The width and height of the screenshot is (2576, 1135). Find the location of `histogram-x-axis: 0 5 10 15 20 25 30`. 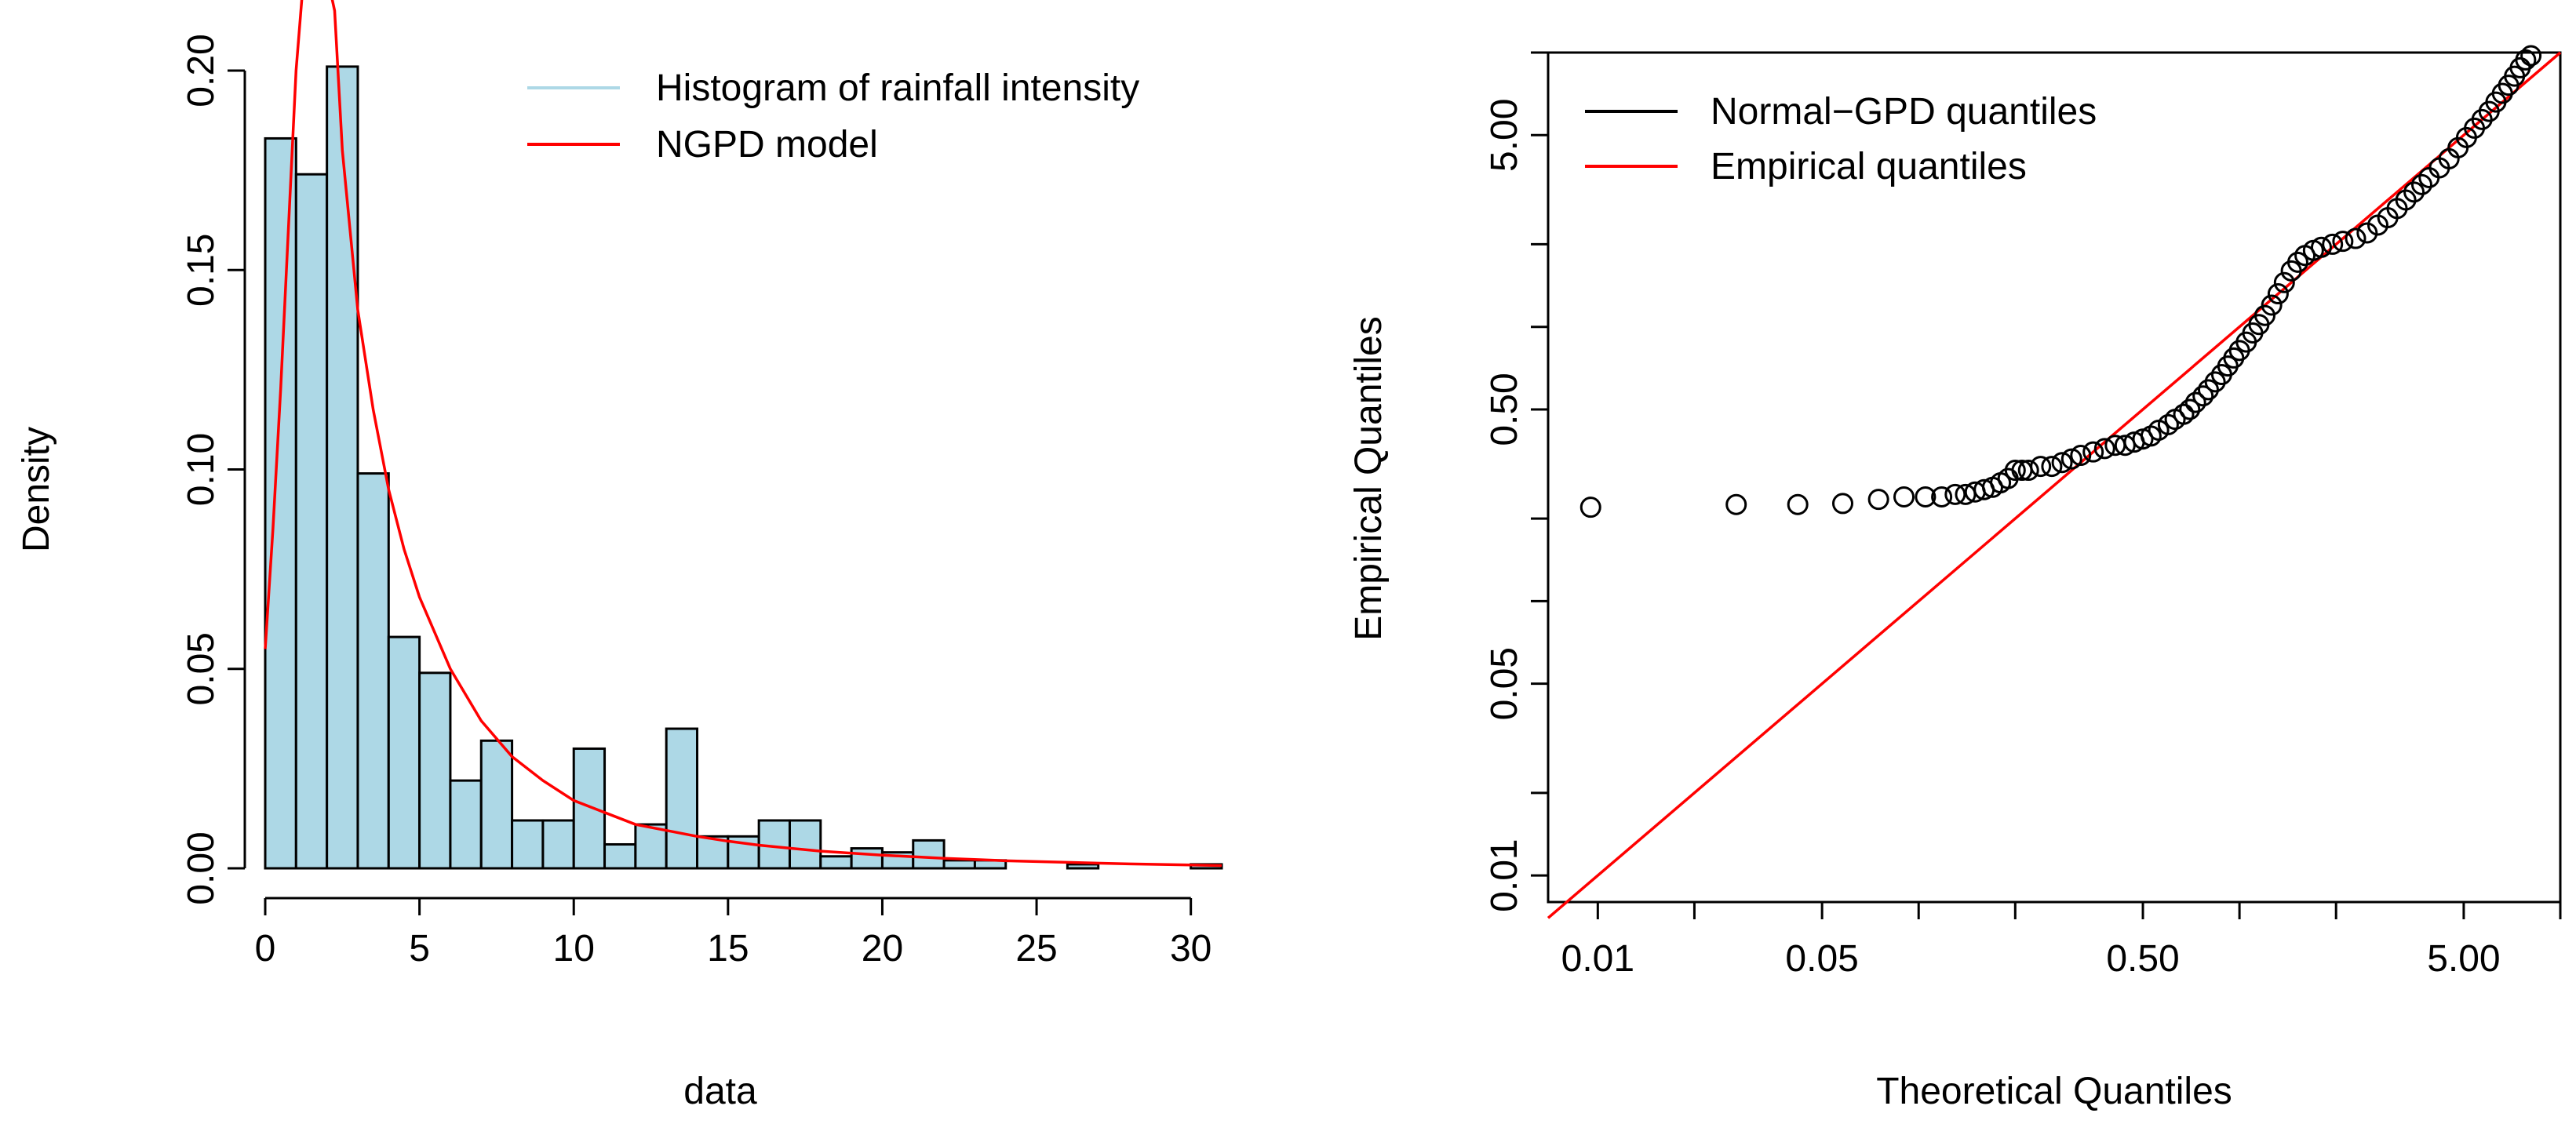

histogram-x-axis: 0 5 10 15 20 25 30 is located at coordinates (733, 933).